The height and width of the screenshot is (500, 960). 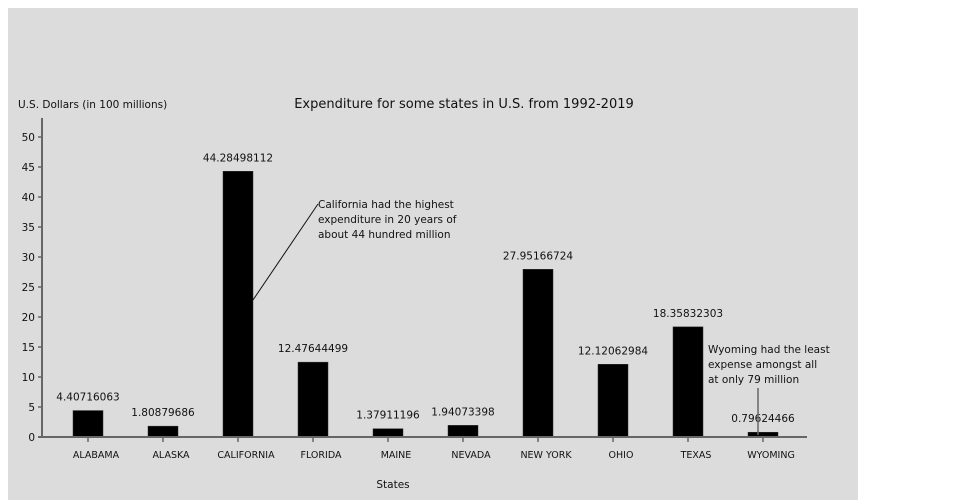 What do you see at coordinates (321, 455) in the screenshot?
I see `x-tick-label: FLORIDA` at bounding box center [321, 455].